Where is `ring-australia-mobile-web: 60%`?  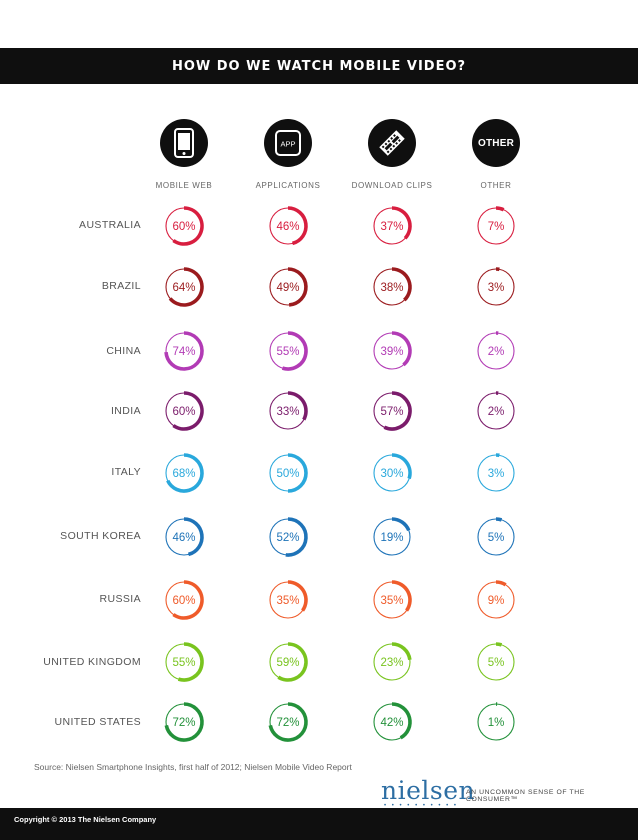 ring-australia-mobile-web: 60% is located at coordinates (184, 226).